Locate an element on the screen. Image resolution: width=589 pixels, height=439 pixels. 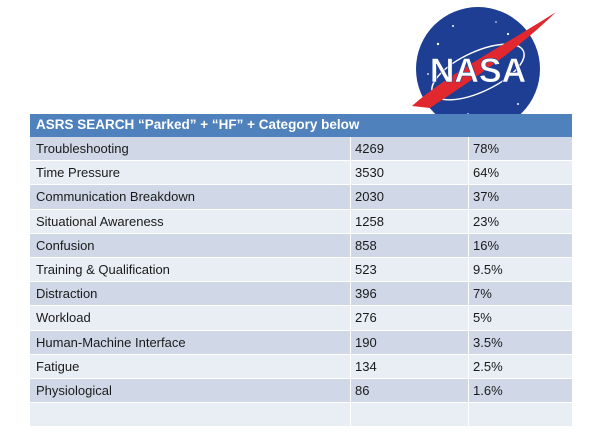
category-cell: Fatigue is located at coordinates (58, 366).